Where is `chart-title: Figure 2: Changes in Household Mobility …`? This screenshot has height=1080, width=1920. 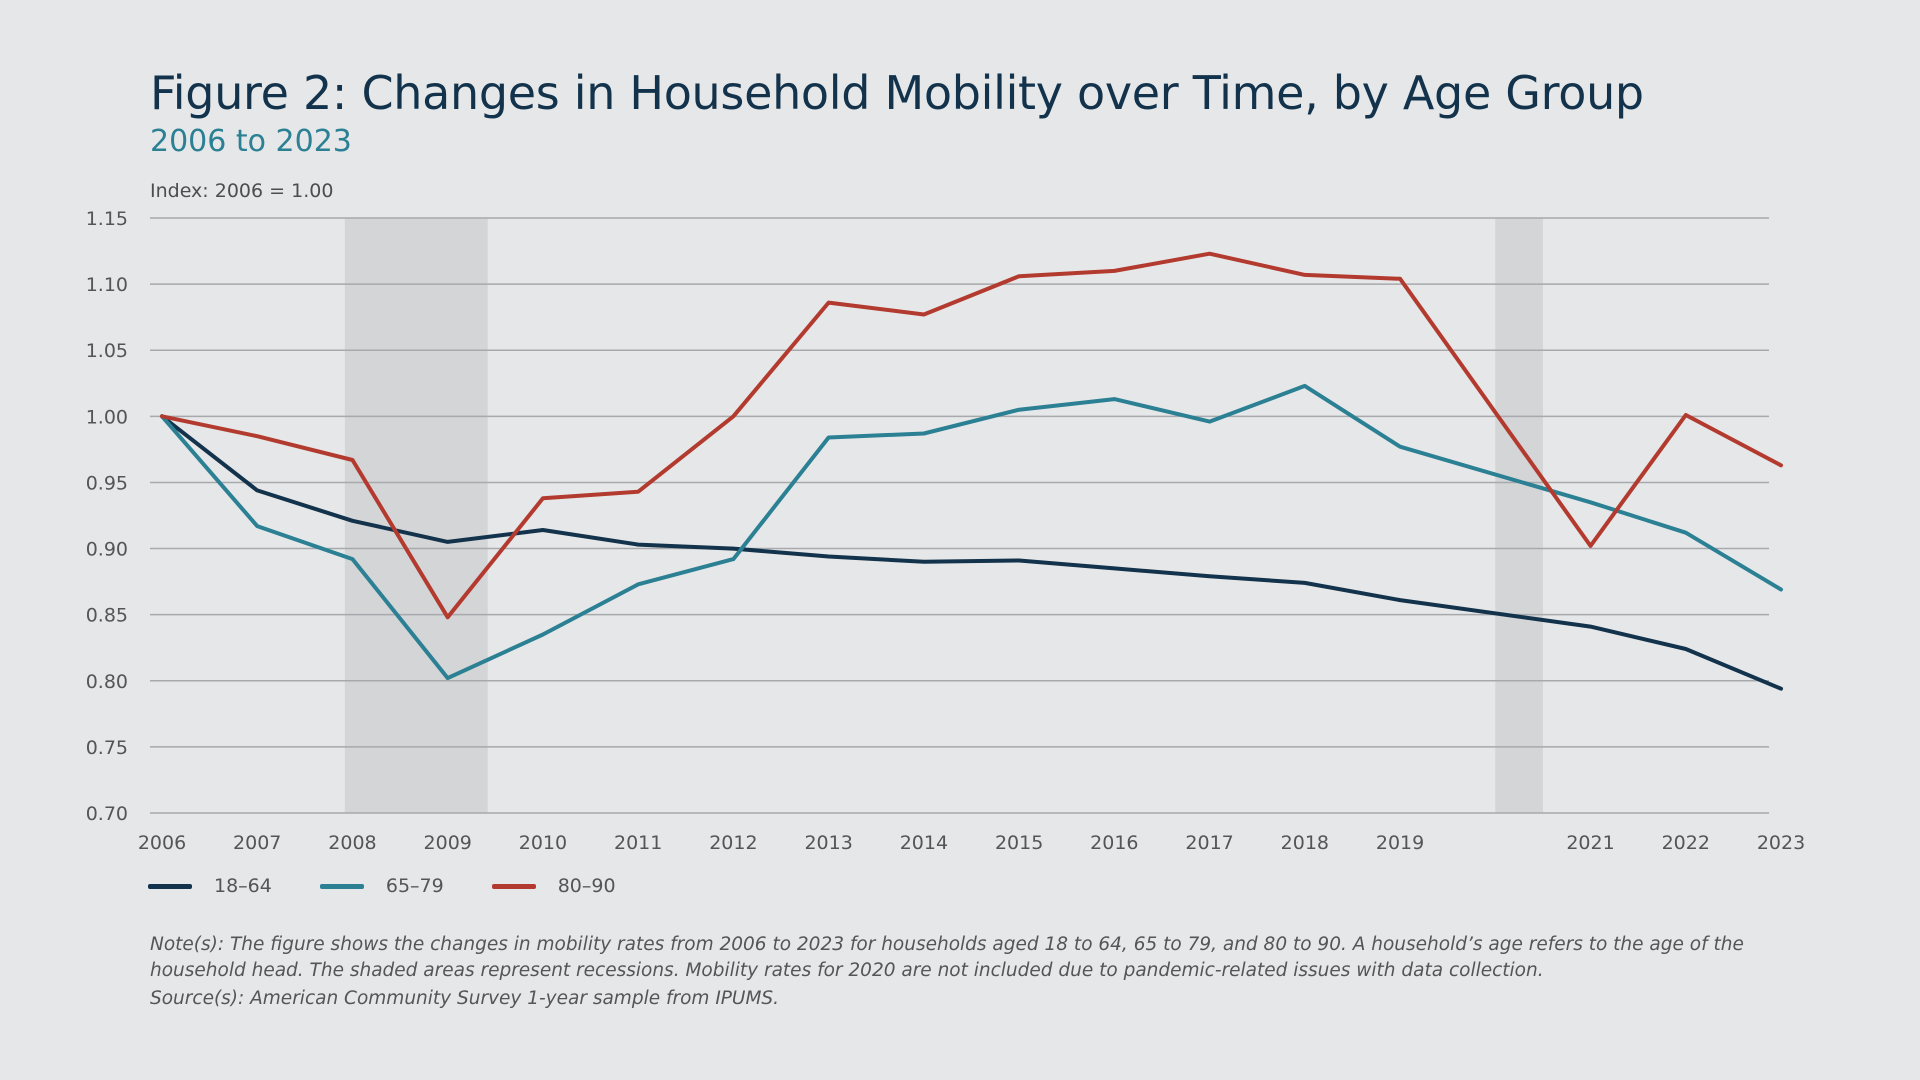 chart-title: Figure 2: Changes in Household Mobility … is located at coordinates (897, 93).